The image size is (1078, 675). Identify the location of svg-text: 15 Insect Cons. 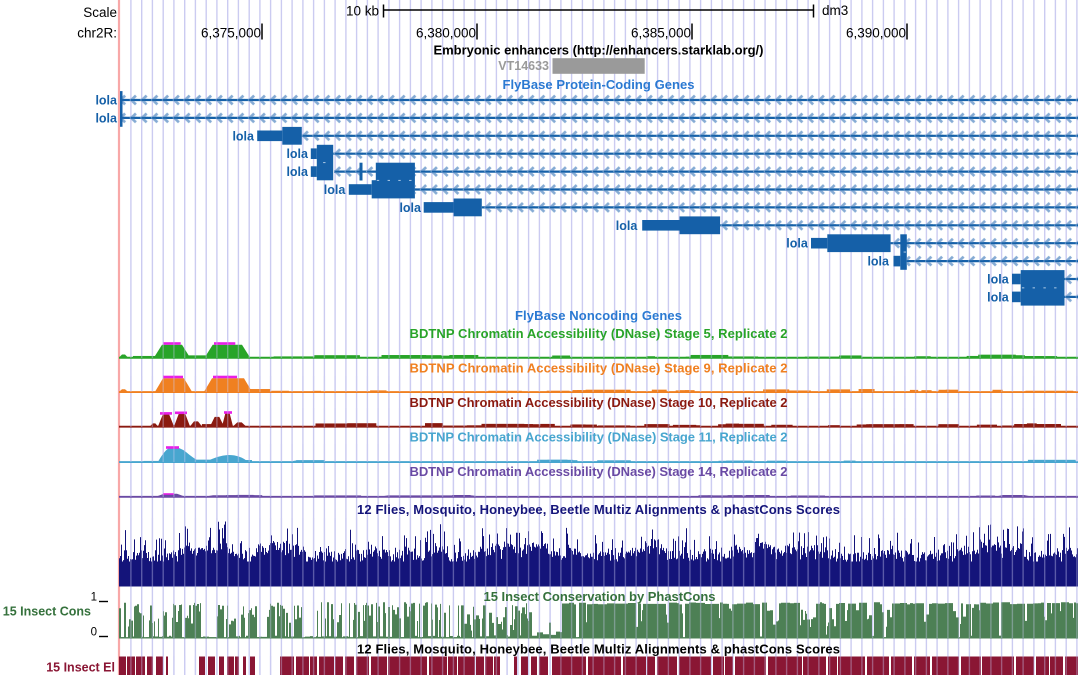
(47, 612).